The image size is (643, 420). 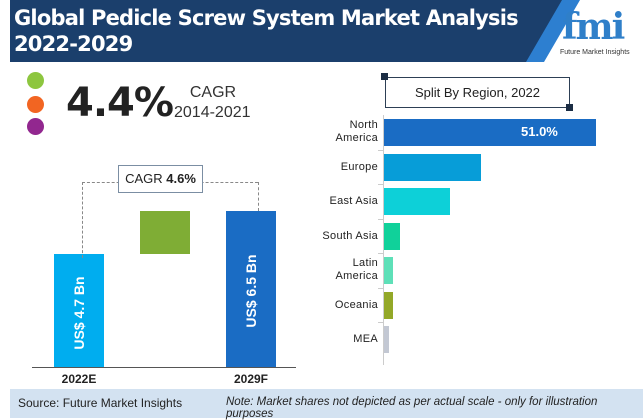 What do you see at coordinates (82, 220) in the screenshot?
I see `cagr-connector-left` at bounding box center [82, 220].